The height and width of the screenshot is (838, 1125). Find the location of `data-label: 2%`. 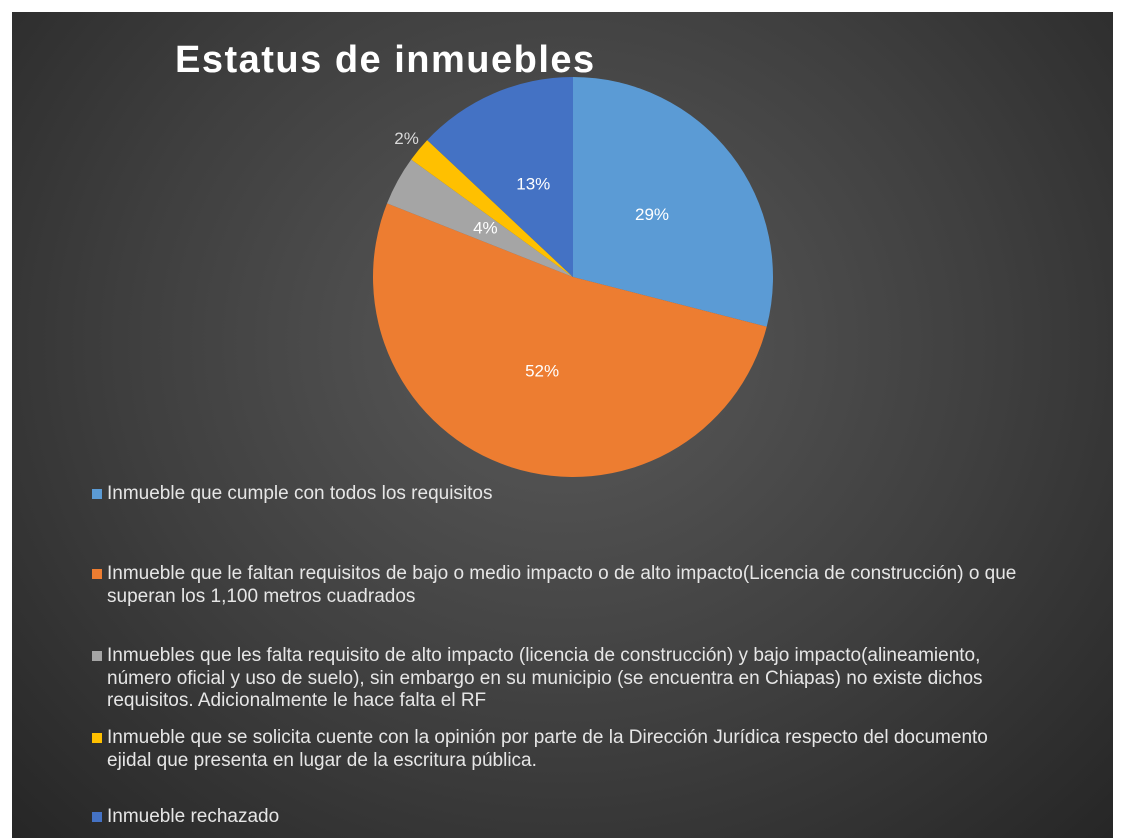

data-label: 2% is located at coordinates (406, 138).